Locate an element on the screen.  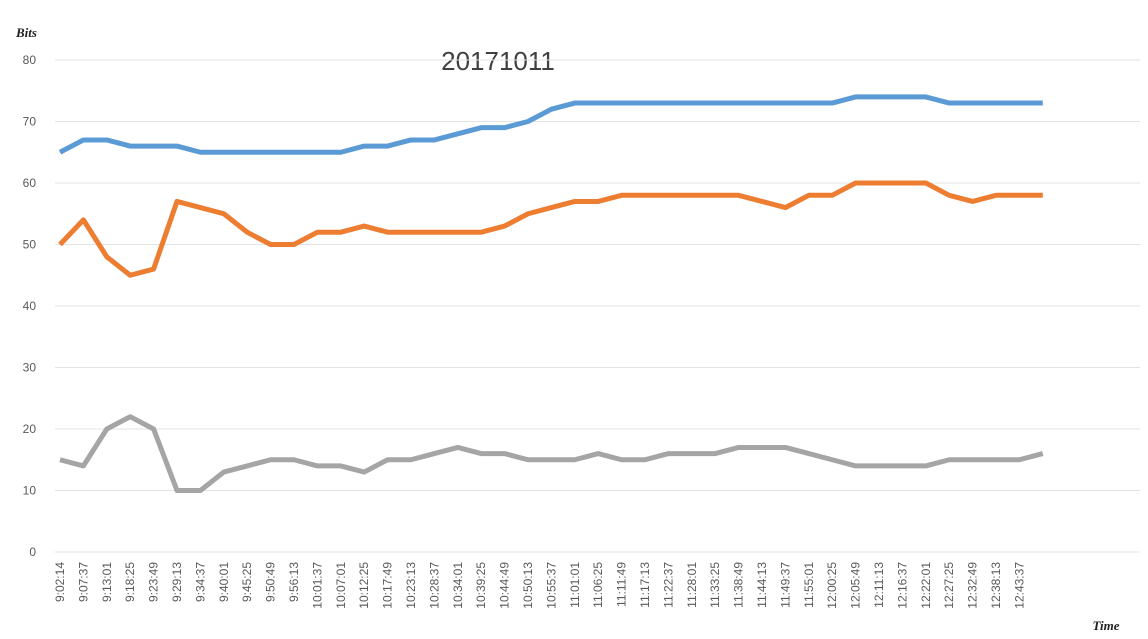
x-tick-label: 9:02:14 is located at coordinates (60, 582).